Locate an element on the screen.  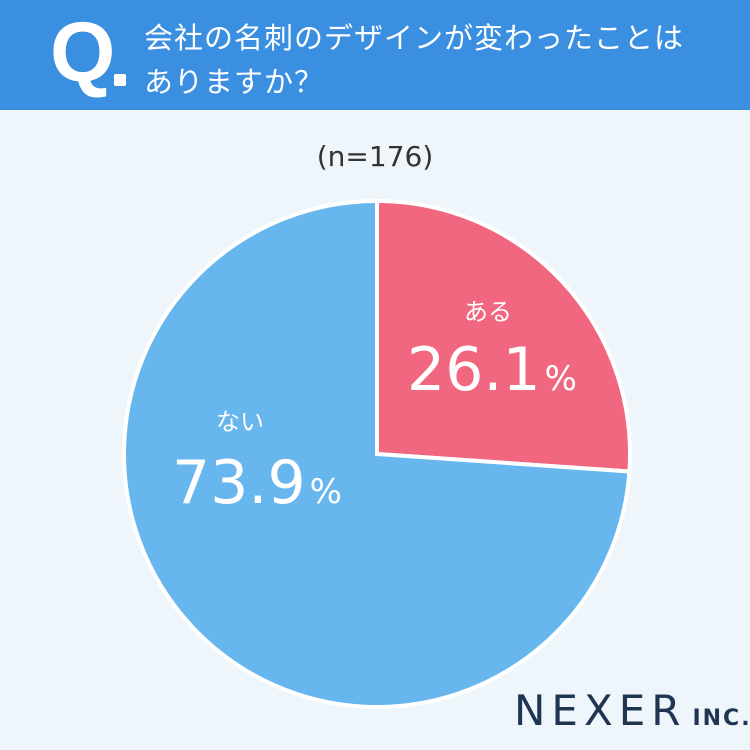
q-mark: Q is located at coordinates (83, 52).